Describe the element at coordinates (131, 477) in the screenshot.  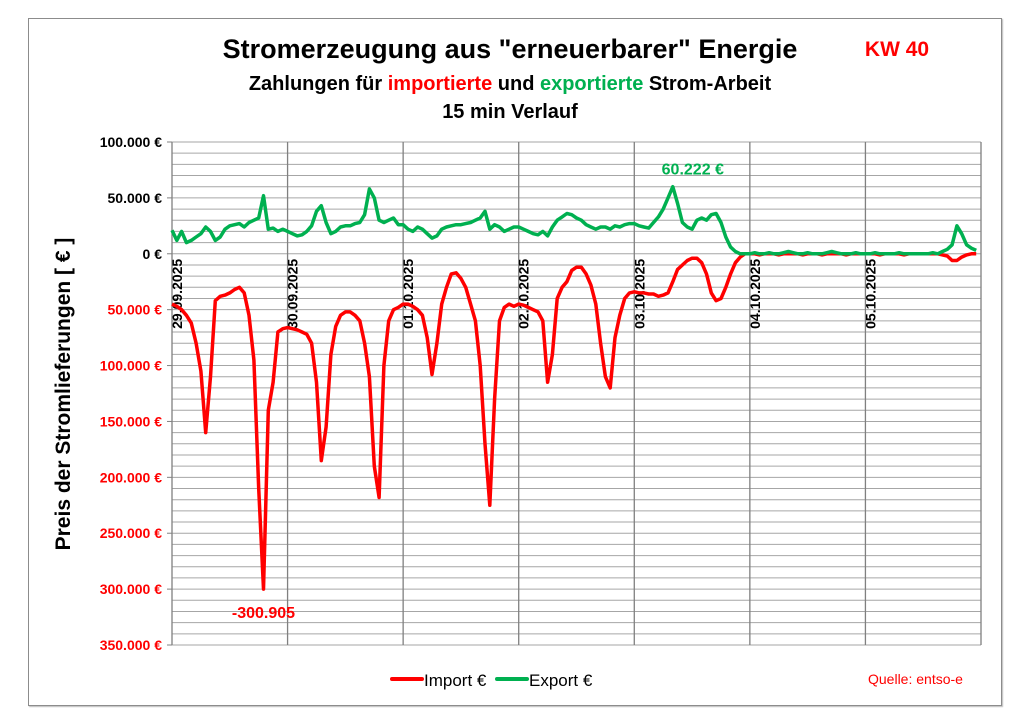
I see `y-tick-label: 200.000 €` at that location.